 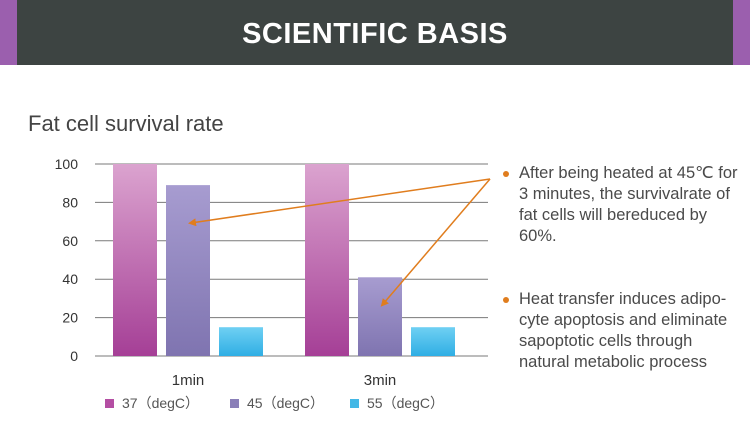 I want to click on page-title: SCIENTIFIC BASIS, so click(x=375, y=34).